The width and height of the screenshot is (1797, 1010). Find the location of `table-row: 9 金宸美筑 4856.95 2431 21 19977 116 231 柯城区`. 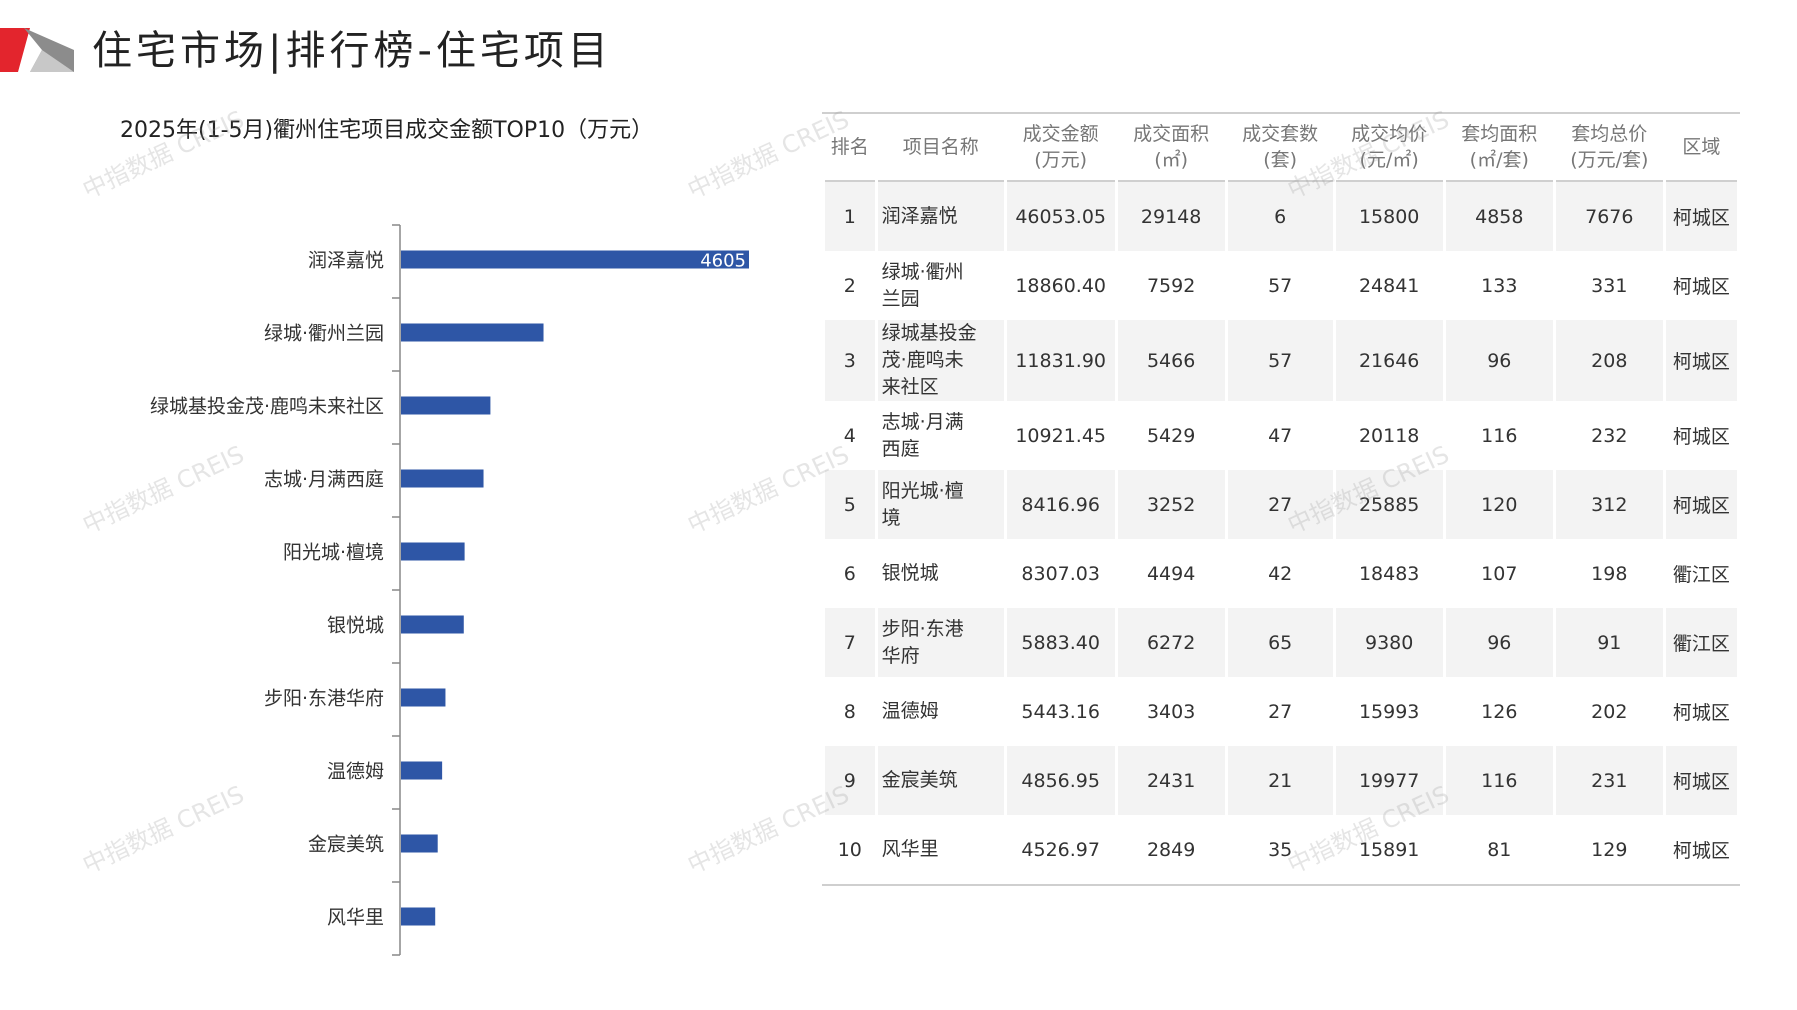

table-row: 9 金宸美筑 4856.95 2431 21 19977 116 231 柯城区 is located at coordinates (1281, 780).